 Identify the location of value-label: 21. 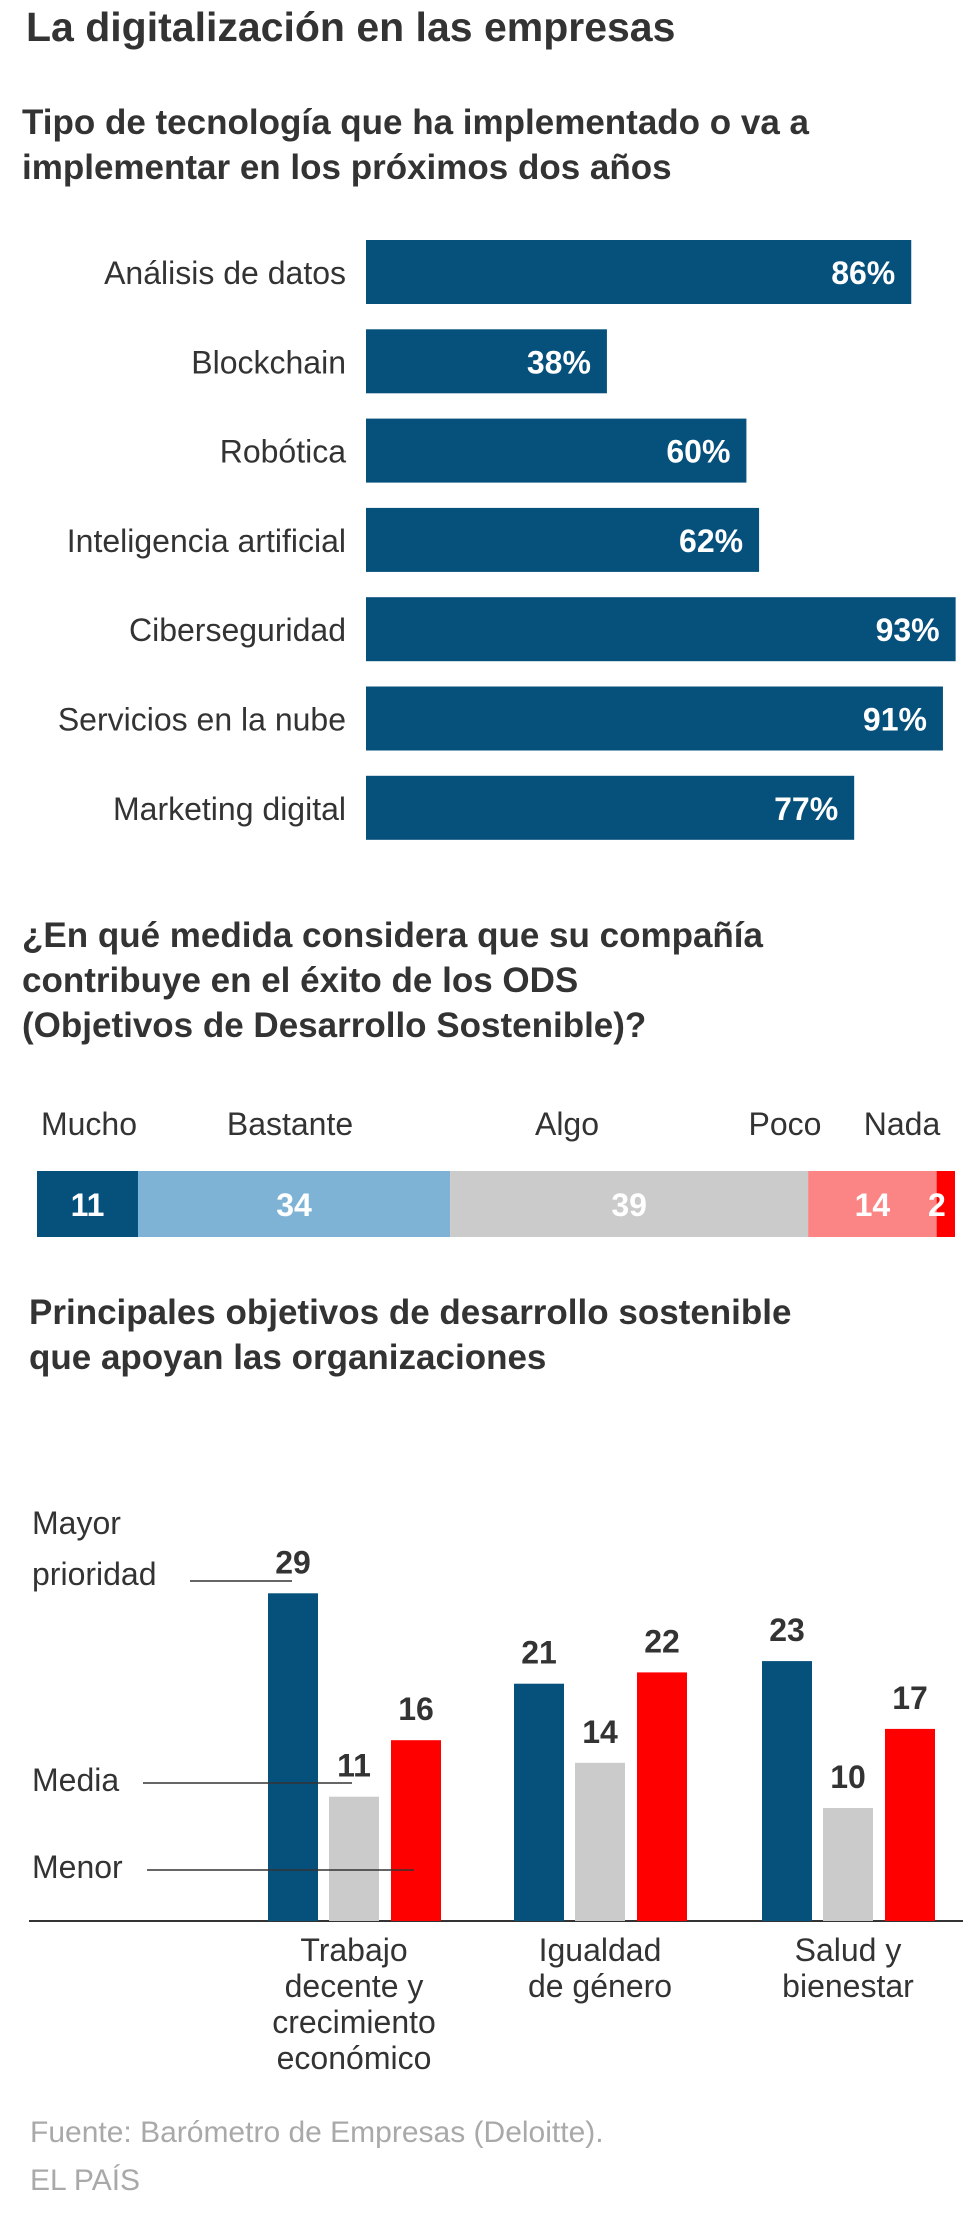
(539, 1653).